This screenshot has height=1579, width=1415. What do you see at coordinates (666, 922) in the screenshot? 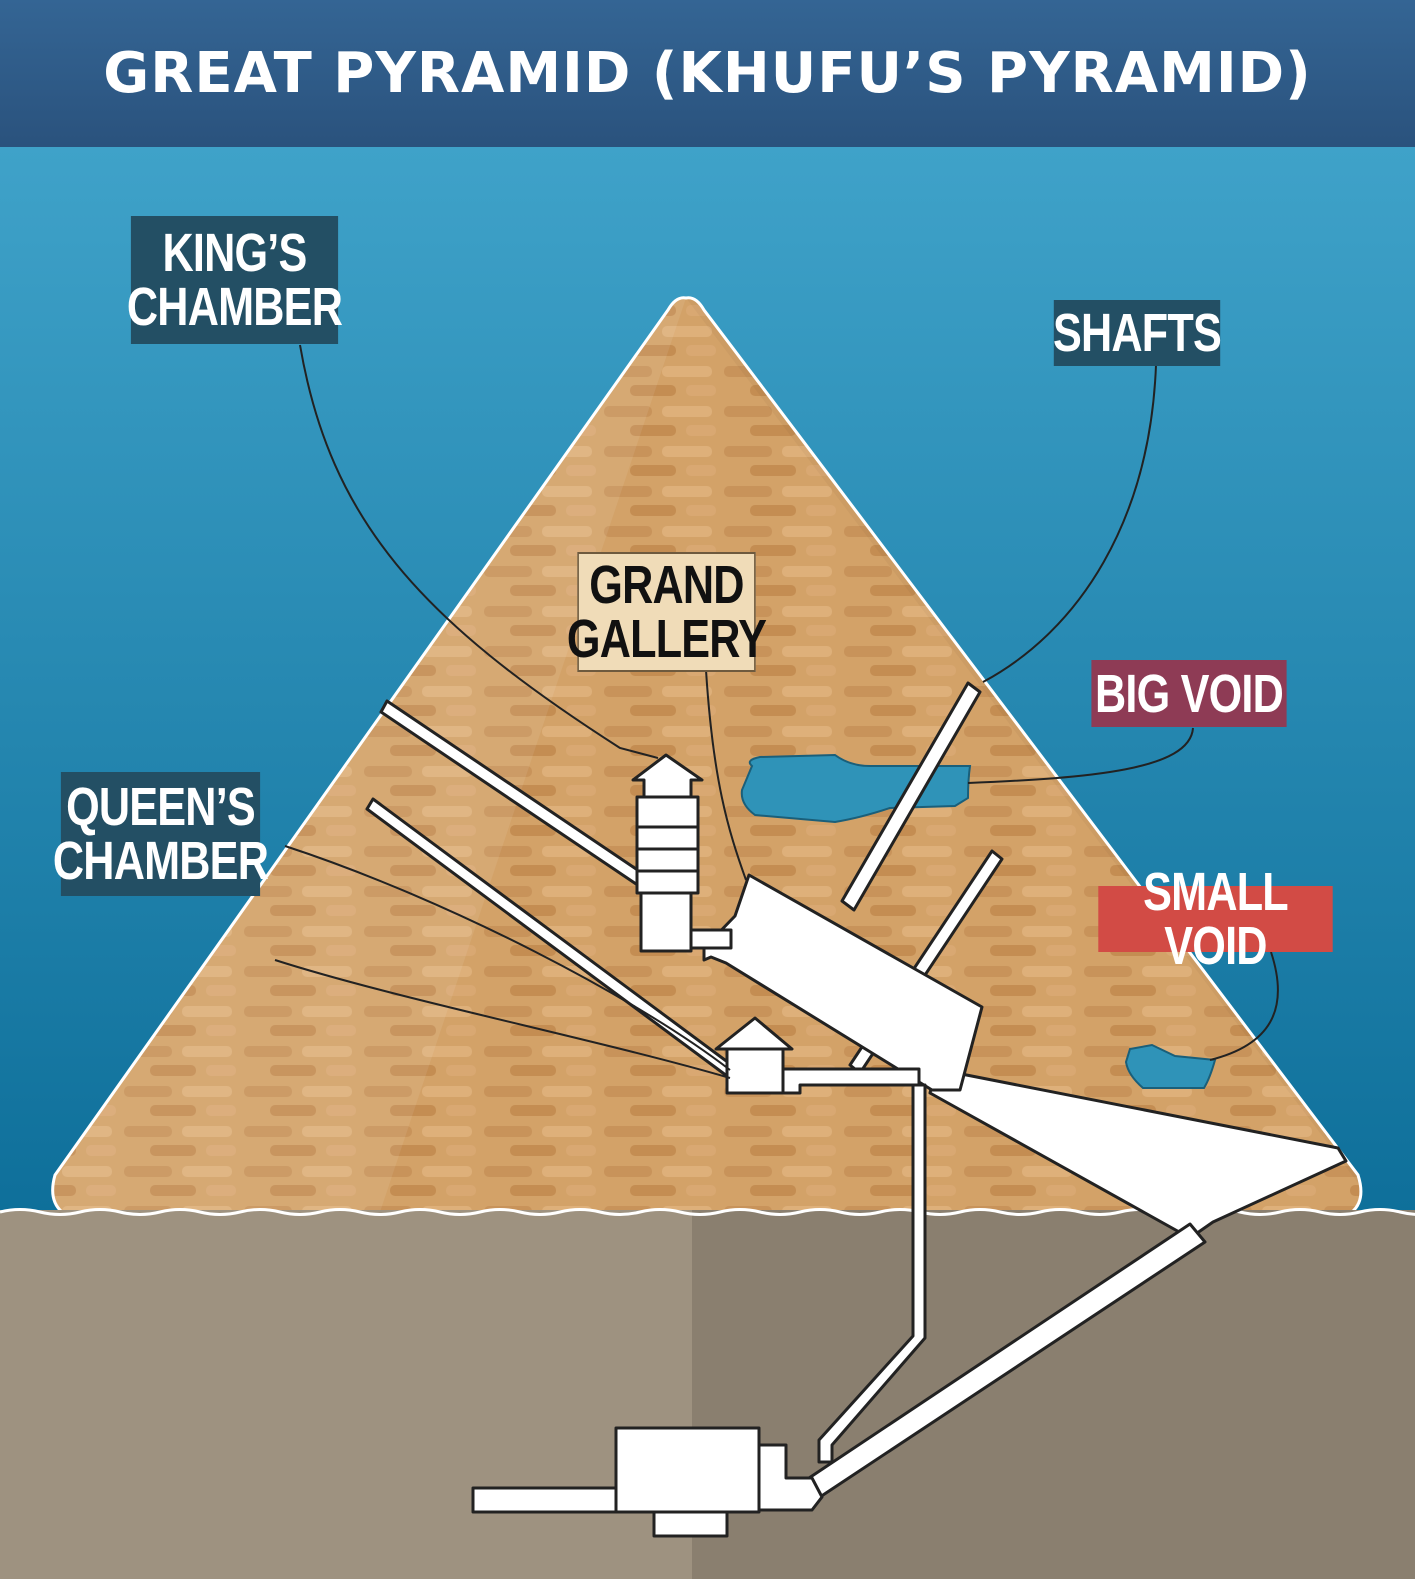
I see `kings-chamber-base` at bounding box center [666, 922].